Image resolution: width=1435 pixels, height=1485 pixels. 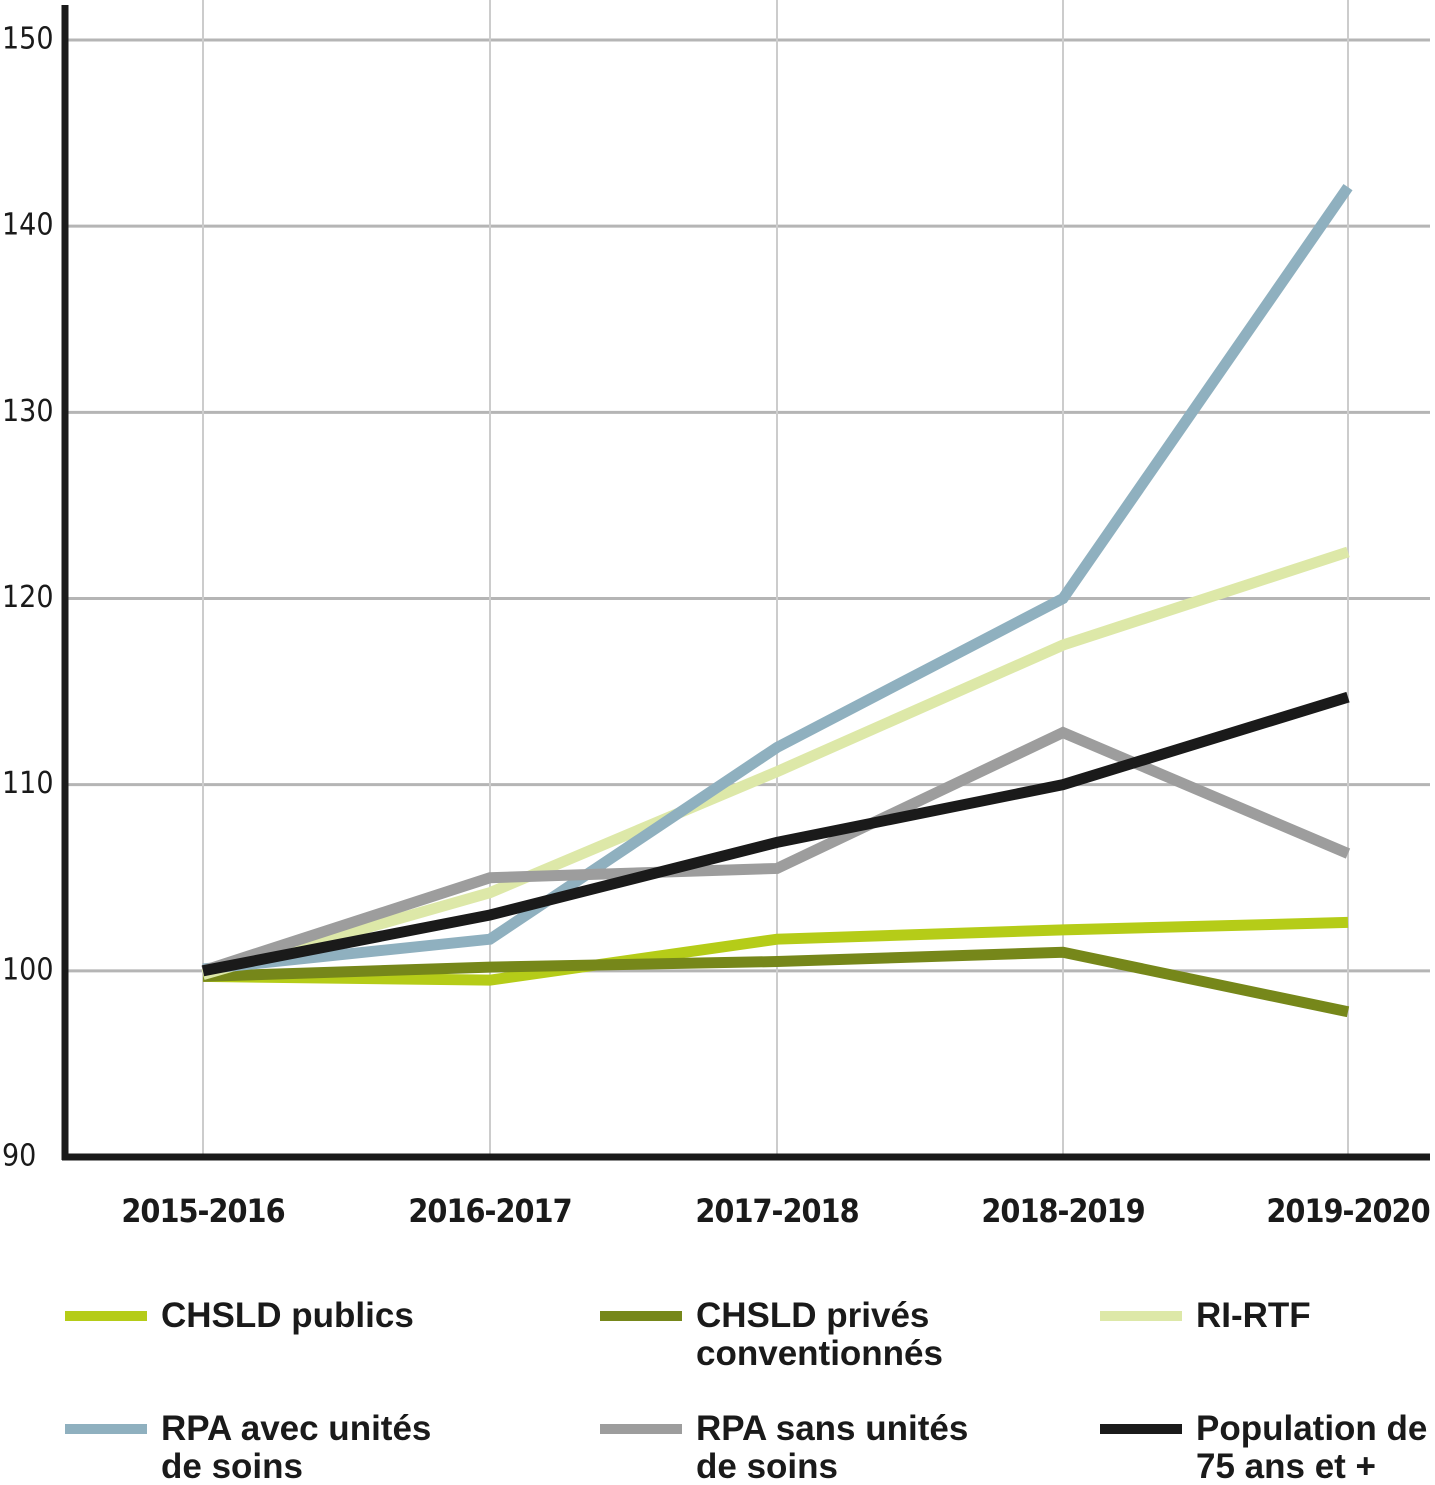 What do you see at coordinates (832, 1447) in the screenshot?
I see `legend-label: RPA sans unités de soins` at bounding box center [832, 1447].